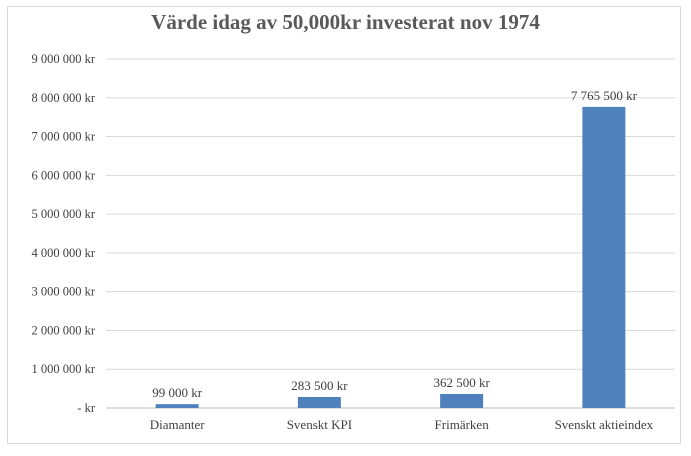 Image resolution: width=691 pixels, height=456 pixels. Describe the element at coordinates (461, 382) in the screenshot. I see `data-label: 362 500 kr` at that location.